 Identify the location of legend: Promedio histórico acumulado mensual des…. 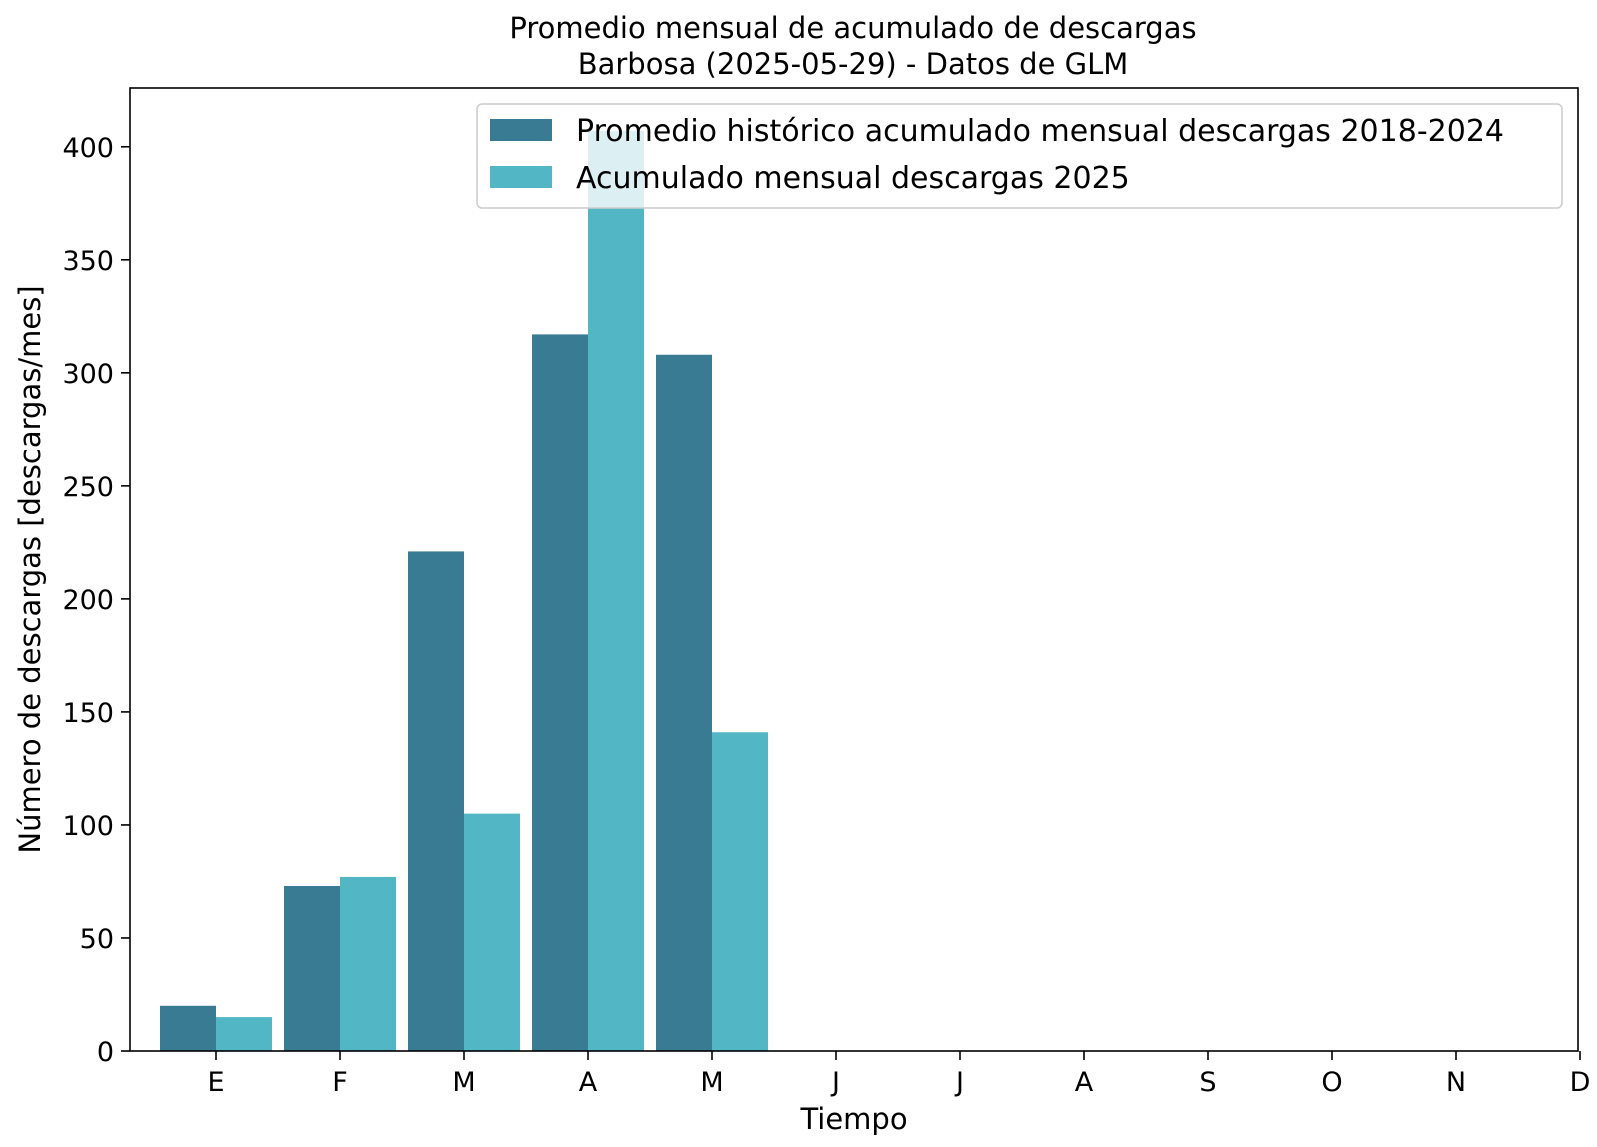
(1019, 156).